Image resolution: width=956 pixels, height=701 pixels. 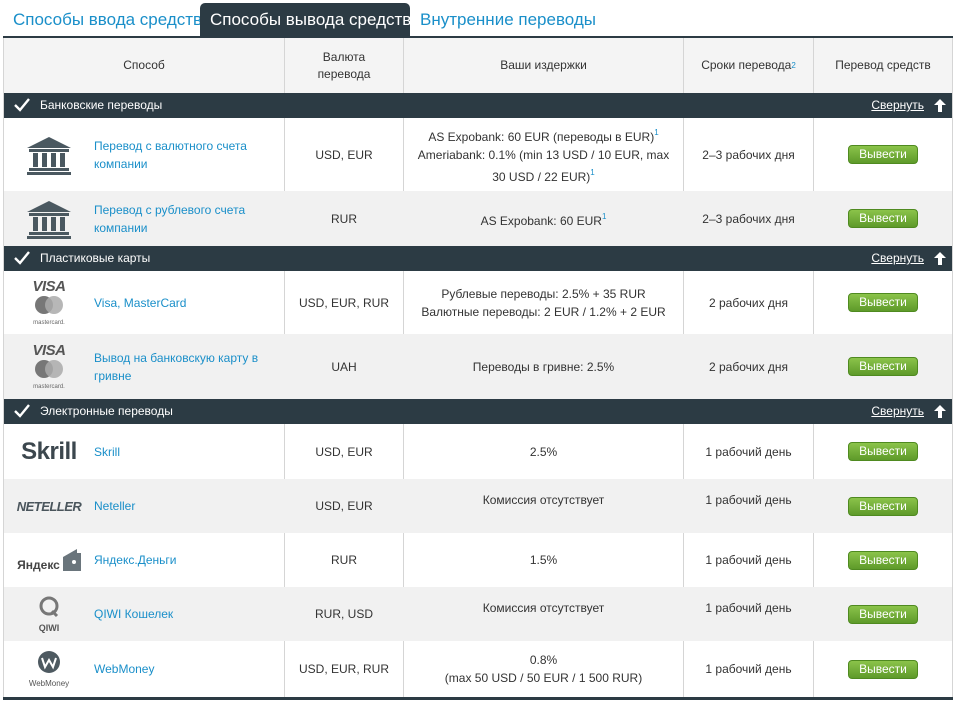 I want to click on method-link: Перевод с рублевого счета компании, so click(x=170, y=218).